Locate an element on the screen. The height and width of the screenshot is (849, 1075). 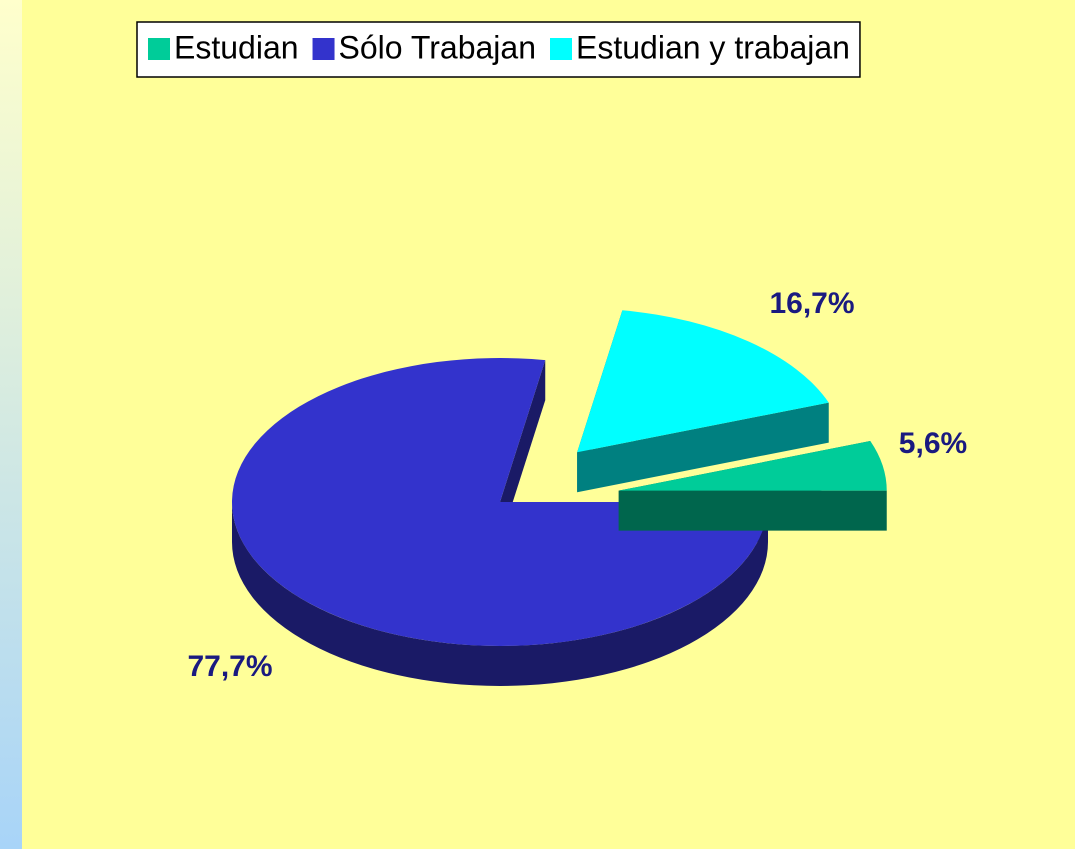
data-label: 5,6% is located at coordinates (933, 443).